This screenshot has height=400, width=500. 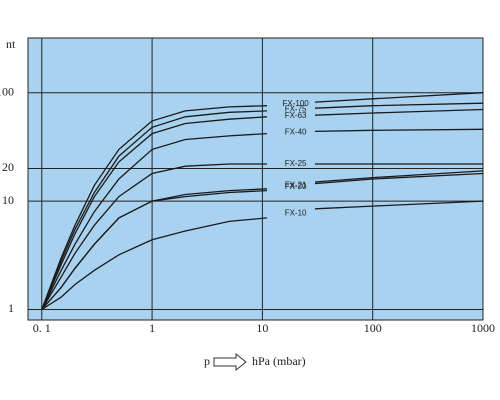 What do you see at coordinates (296, 132) in the screenshot?
I see `series-label: FX-40` at bounding box center [296, 132].